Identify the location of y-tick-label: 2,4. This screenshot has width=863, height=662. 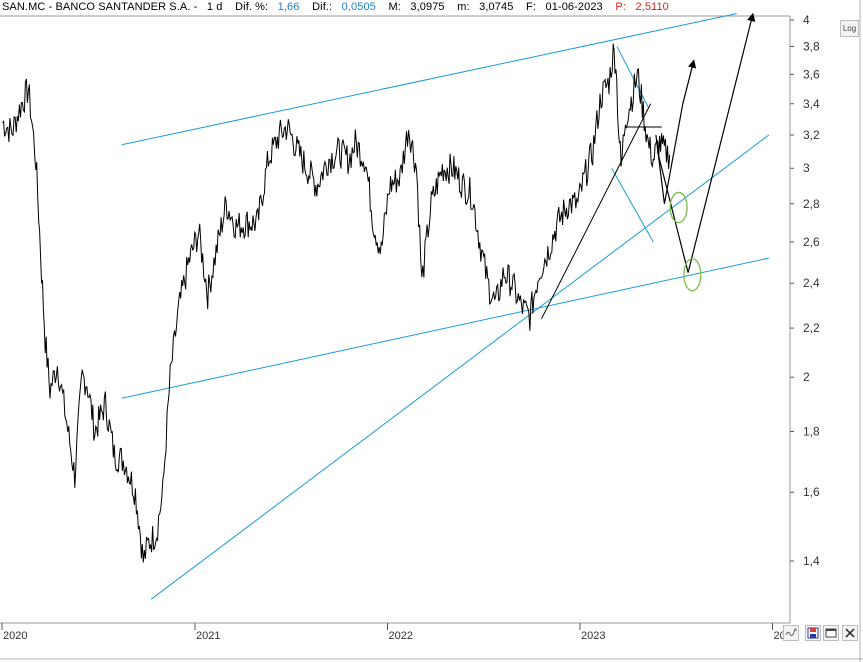
(811, 283).